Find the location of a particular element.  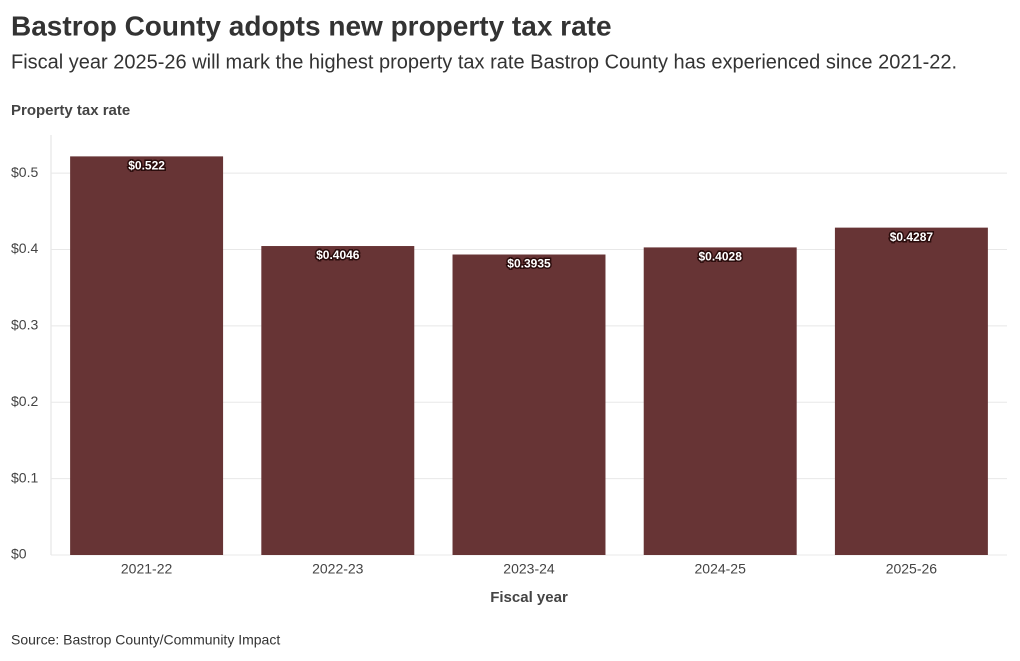

y-tick-label: $0 is located at coordinates (19, 554).